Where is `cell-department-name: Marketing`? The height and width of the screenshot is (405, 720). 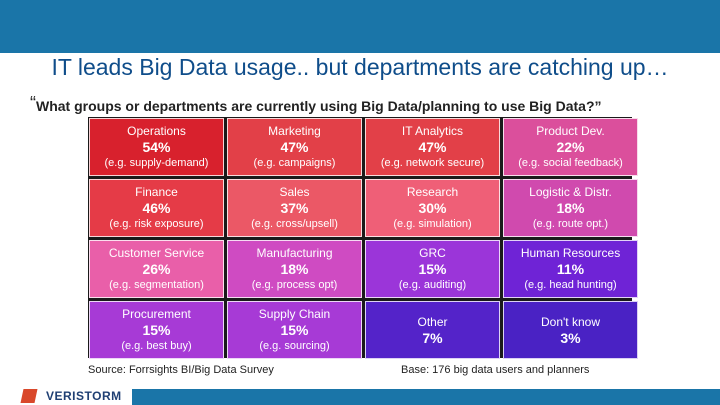
cell-department-name: Marketing is located at coordinates (294, 131).